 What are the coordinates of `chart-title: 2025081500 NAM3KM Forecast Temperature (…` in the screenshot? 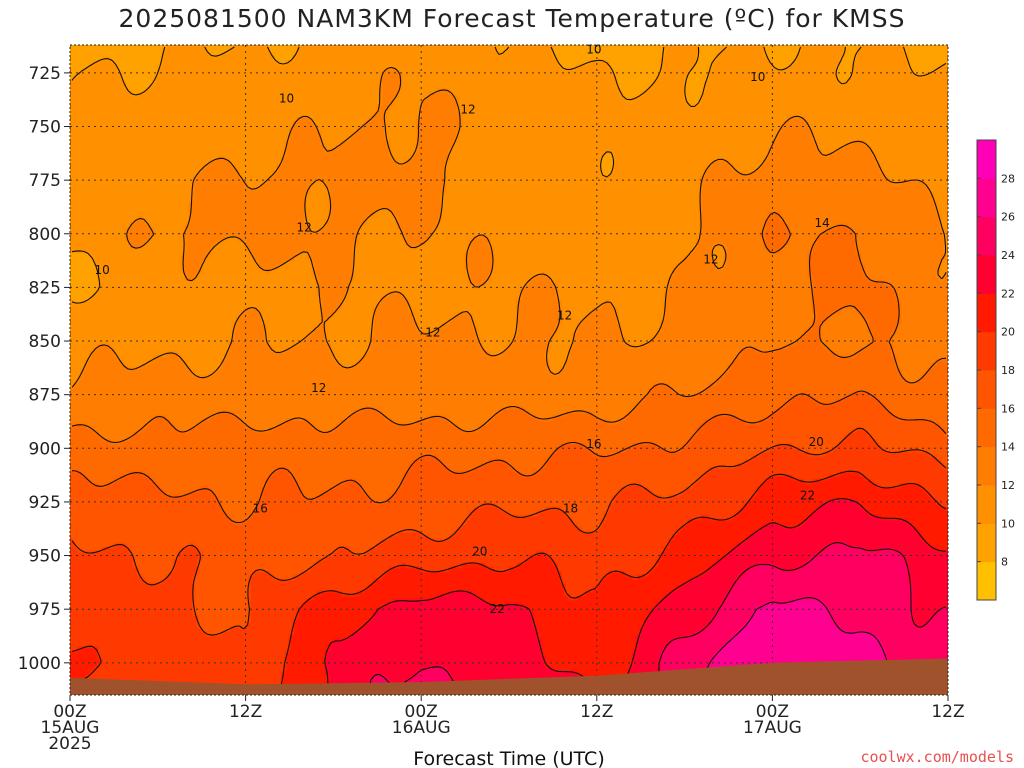 It's located at (512, 18).